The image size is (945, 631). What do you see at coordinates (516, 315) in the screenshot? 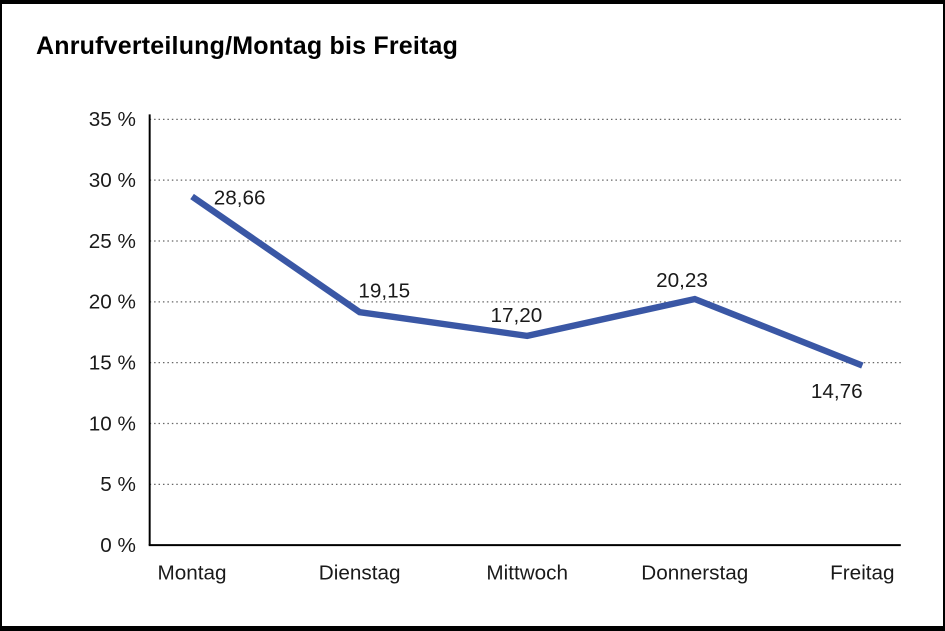
I see `data-point-label: 17,20` at bounding box center [516, 315].